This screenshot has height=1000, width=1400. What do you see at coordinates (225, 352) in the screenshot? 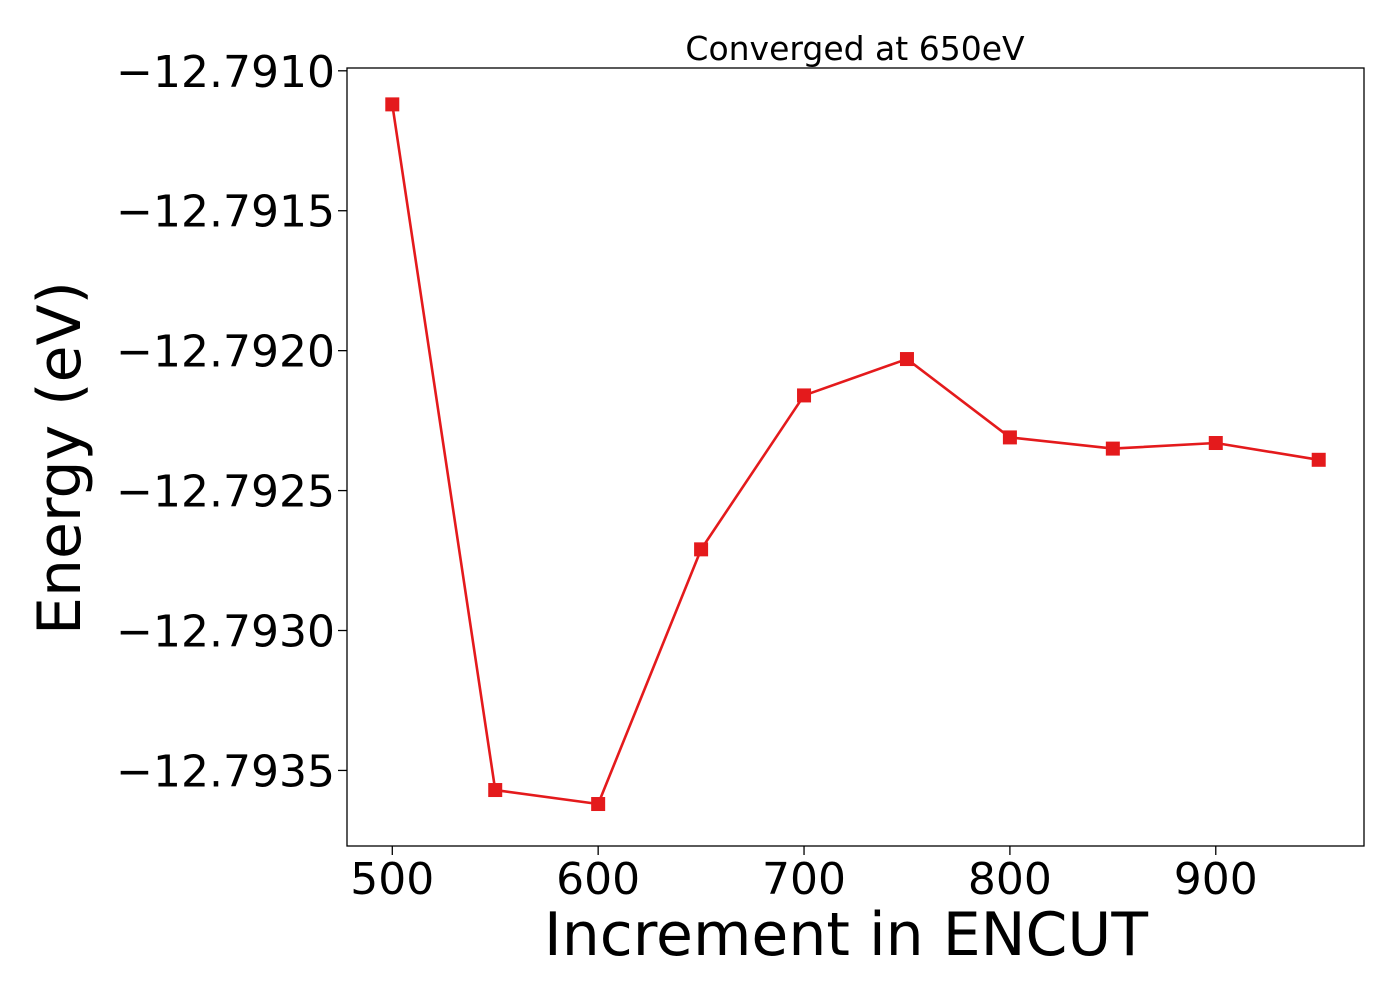
I see `y-tick-label: −12.7920` at bounding box center [225, 352].